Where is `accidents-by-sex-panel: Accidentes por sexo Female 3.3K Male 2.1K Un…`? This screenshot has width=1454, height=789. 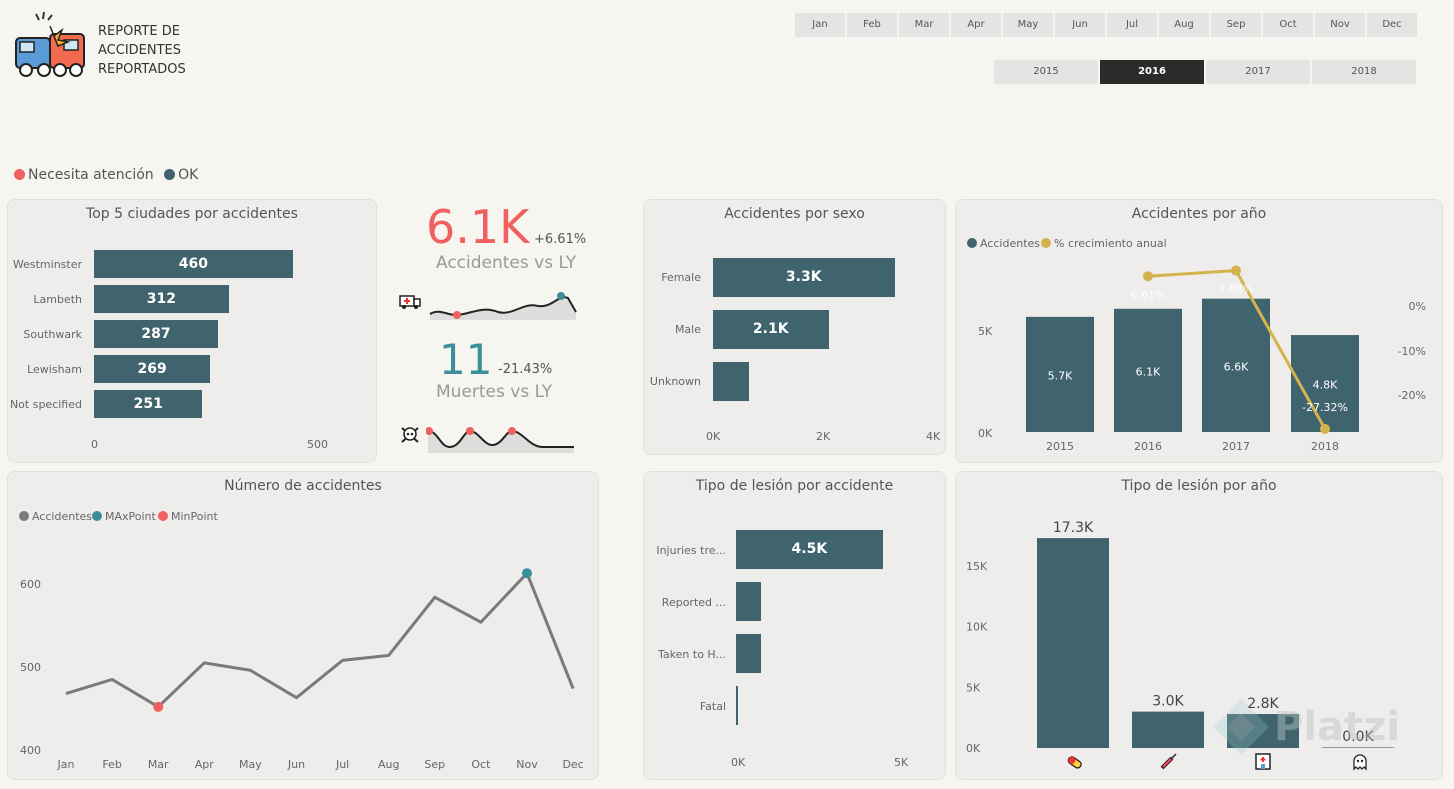
accidents-by-sex-panel: Accidentes por sexo Female 3.3K Male 2.1K Un… is located at coordinates (794, 327).